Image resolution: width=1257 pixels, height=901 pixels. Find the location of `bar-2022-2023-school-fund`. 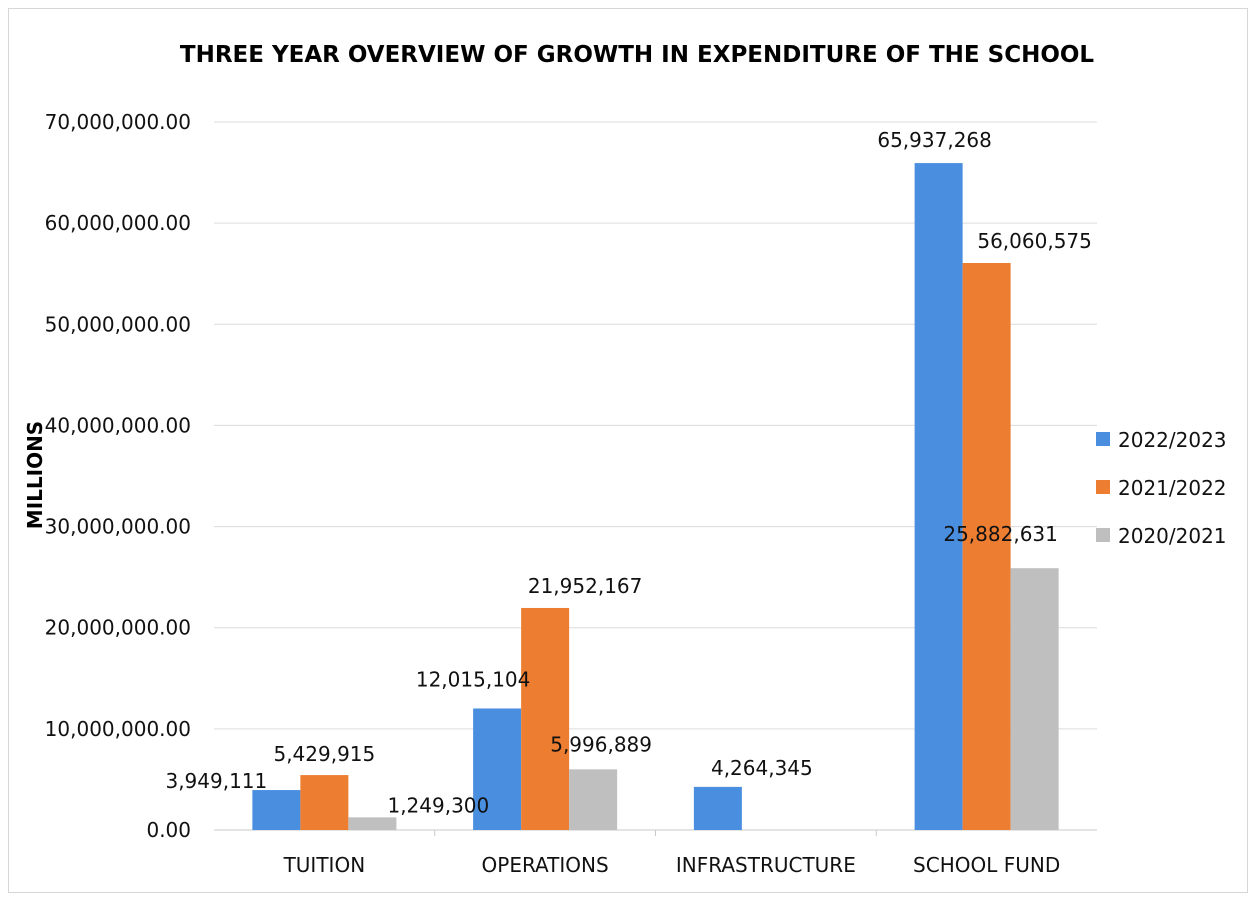

bar-2022-2023-school-fund is located at coordinates (938, 497).